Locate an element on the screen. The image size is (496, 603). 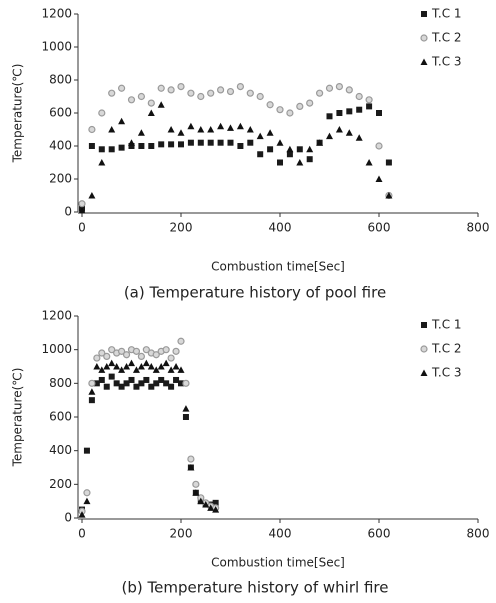
legend-label: T.C 2 is located at coordinates (446, 38).